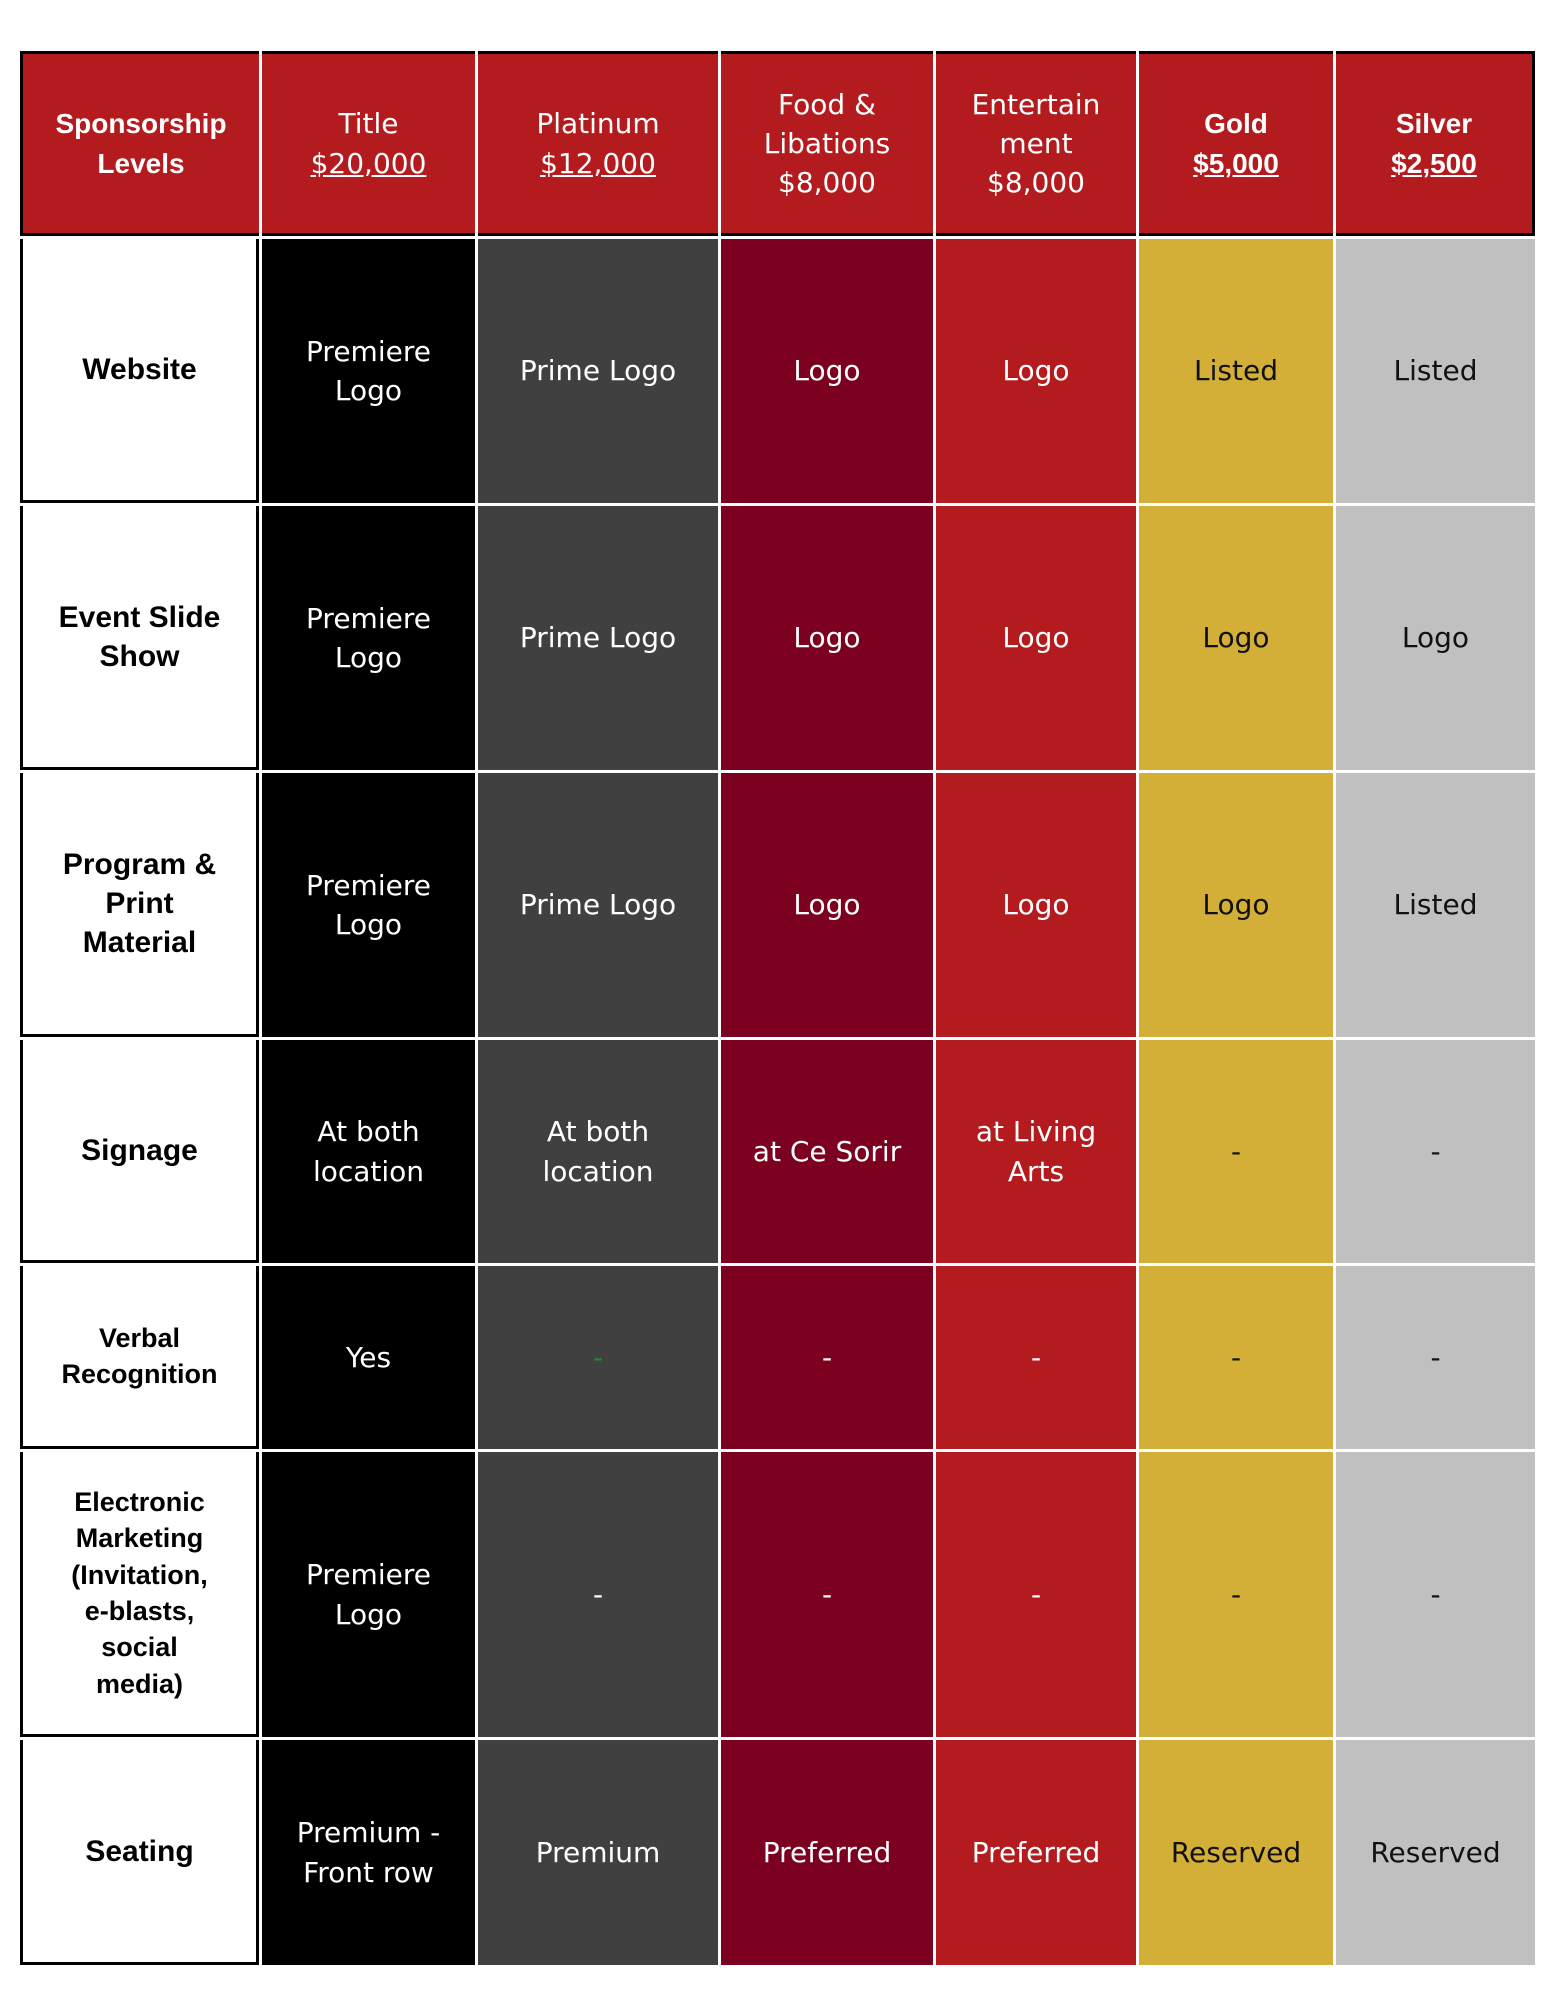 This screenshot has width=1545, height=2000. I want to click on cell-title: Yes, so click(368, 1357).